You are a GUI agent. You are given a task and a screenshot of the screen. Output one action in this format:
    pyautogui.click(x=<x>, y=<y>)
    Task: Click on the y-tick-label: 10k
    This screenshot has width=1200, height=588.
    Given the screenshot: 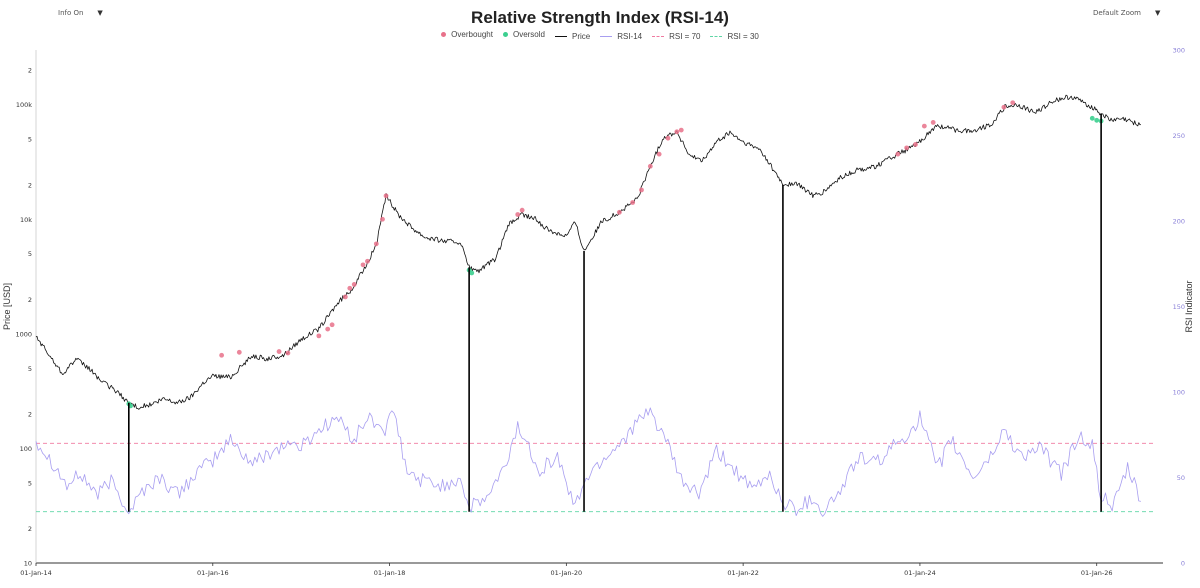 What is the action you would take?
    pyautogui.click(x=26, y=220)
    